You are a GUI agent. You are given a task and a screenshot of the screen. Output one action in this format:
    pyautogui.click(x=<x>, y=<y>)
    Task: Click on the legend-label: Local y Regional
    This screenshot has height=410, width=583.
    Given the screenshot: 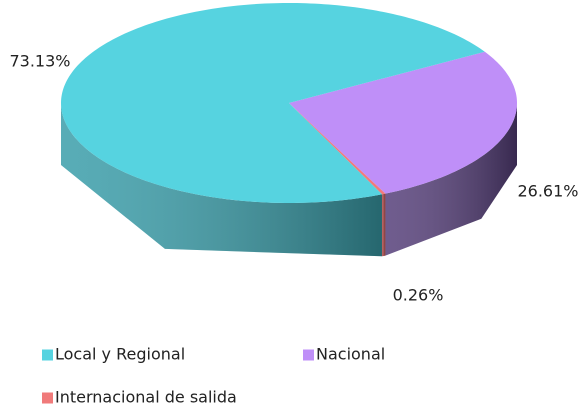 What is the action you would take?
    pyautogui.click(x=120, y=354)
    